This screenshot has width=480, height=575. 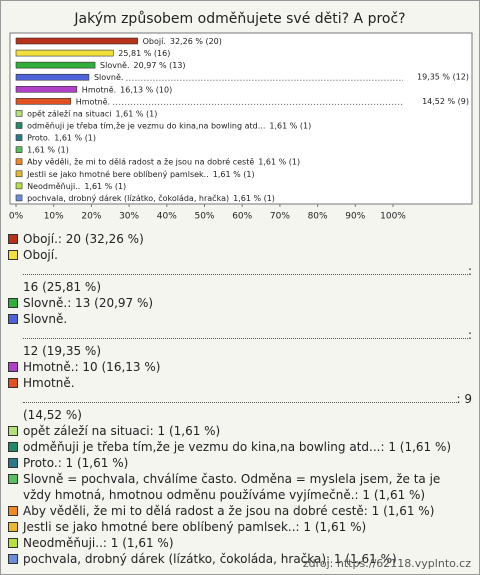 I want to click on bar-label: Slovně. 20,97 % (13), so click(x=142, y=65).